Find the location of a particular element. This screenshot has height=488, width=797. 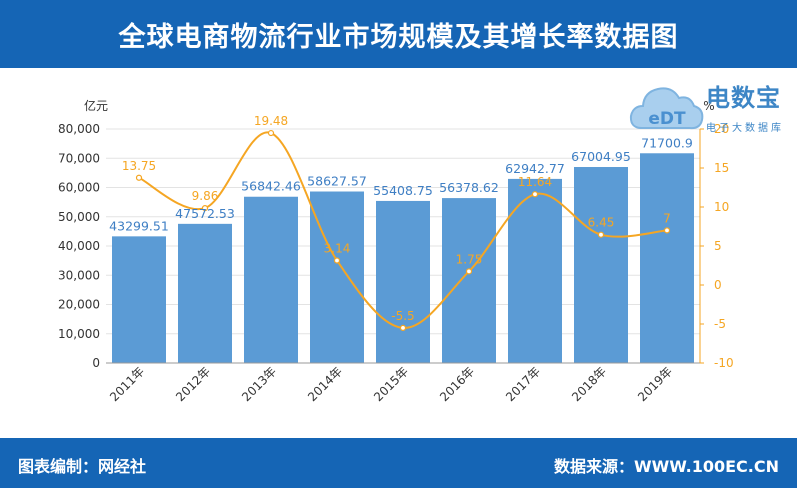

y-right-axis-title: % is located at coordinates (708, 106).